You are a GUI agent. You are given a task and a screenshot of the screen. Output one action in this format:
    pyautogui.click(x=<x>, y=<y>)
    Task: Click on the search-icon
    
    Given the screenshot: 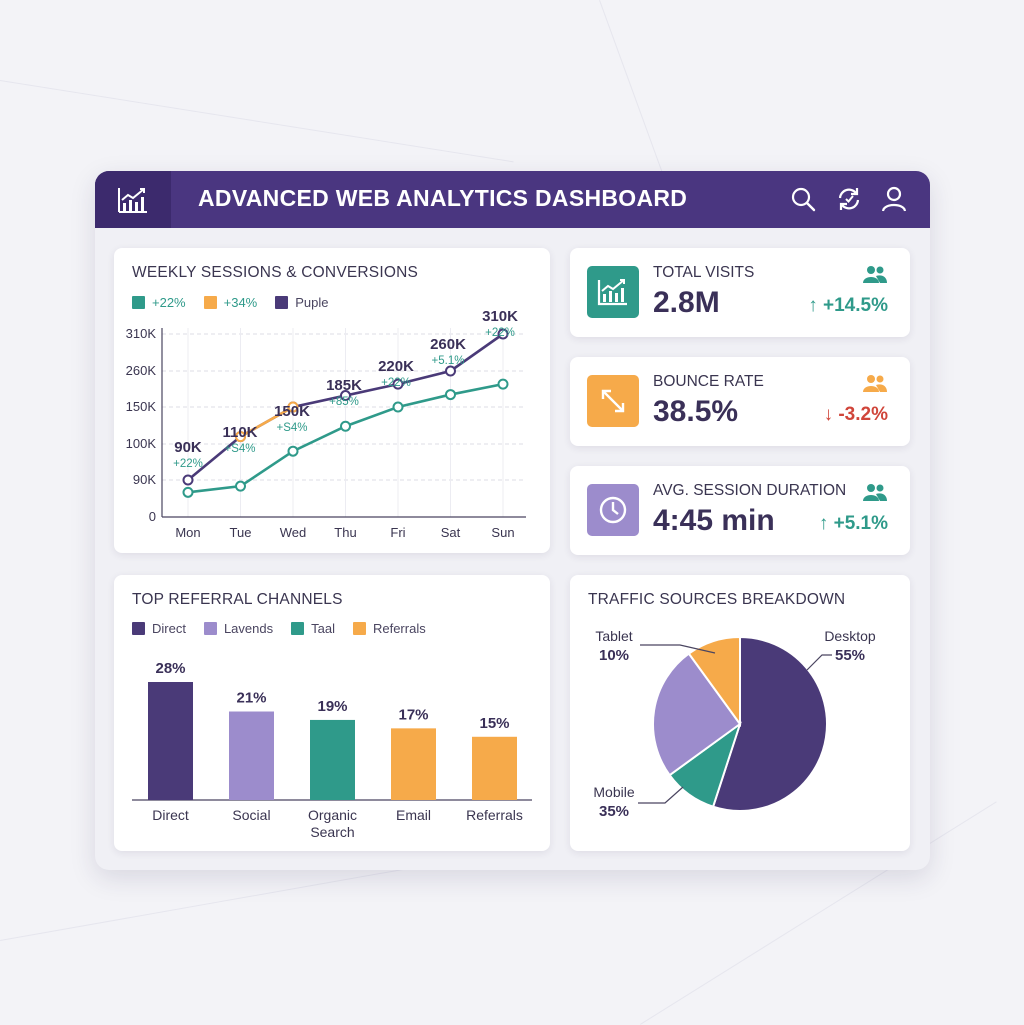 What is the action you would take?
    pyautogui.click(x=803, y=199)
    